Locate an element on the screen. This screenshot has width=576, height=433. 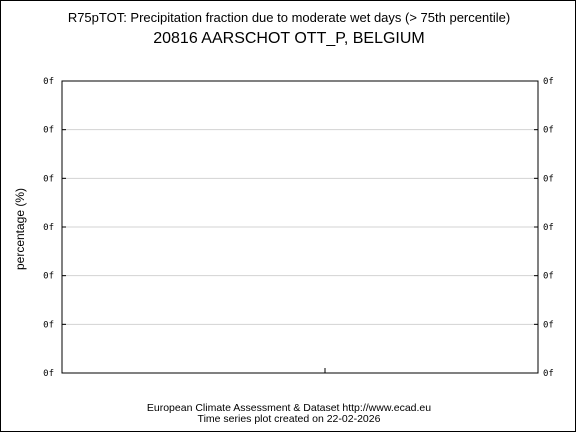
chart-subtitle: 20816 AARSCHOT OTT_P, BELGIUM is located at coordinates (289, 38).